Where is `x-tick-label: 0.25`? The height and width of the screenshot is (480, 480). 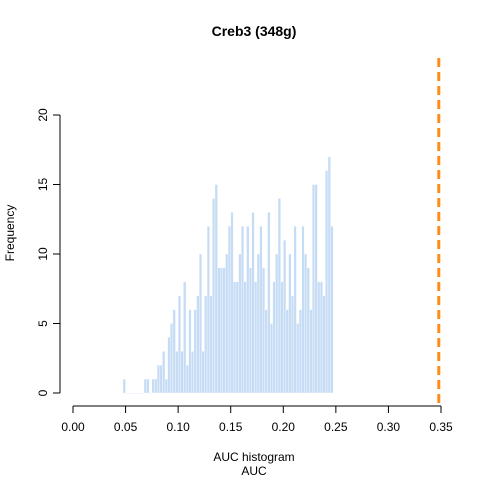 x-tick-label: 0.25 is located at coordinates (336, 427).